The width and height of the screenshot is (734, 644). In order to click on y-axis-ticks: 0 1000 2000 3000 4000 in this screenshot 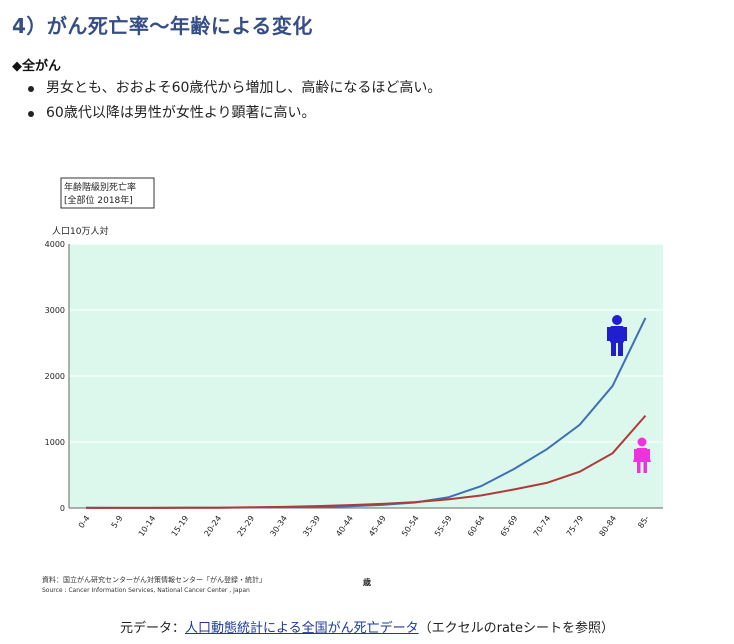, I will do `click(55, 376)`.